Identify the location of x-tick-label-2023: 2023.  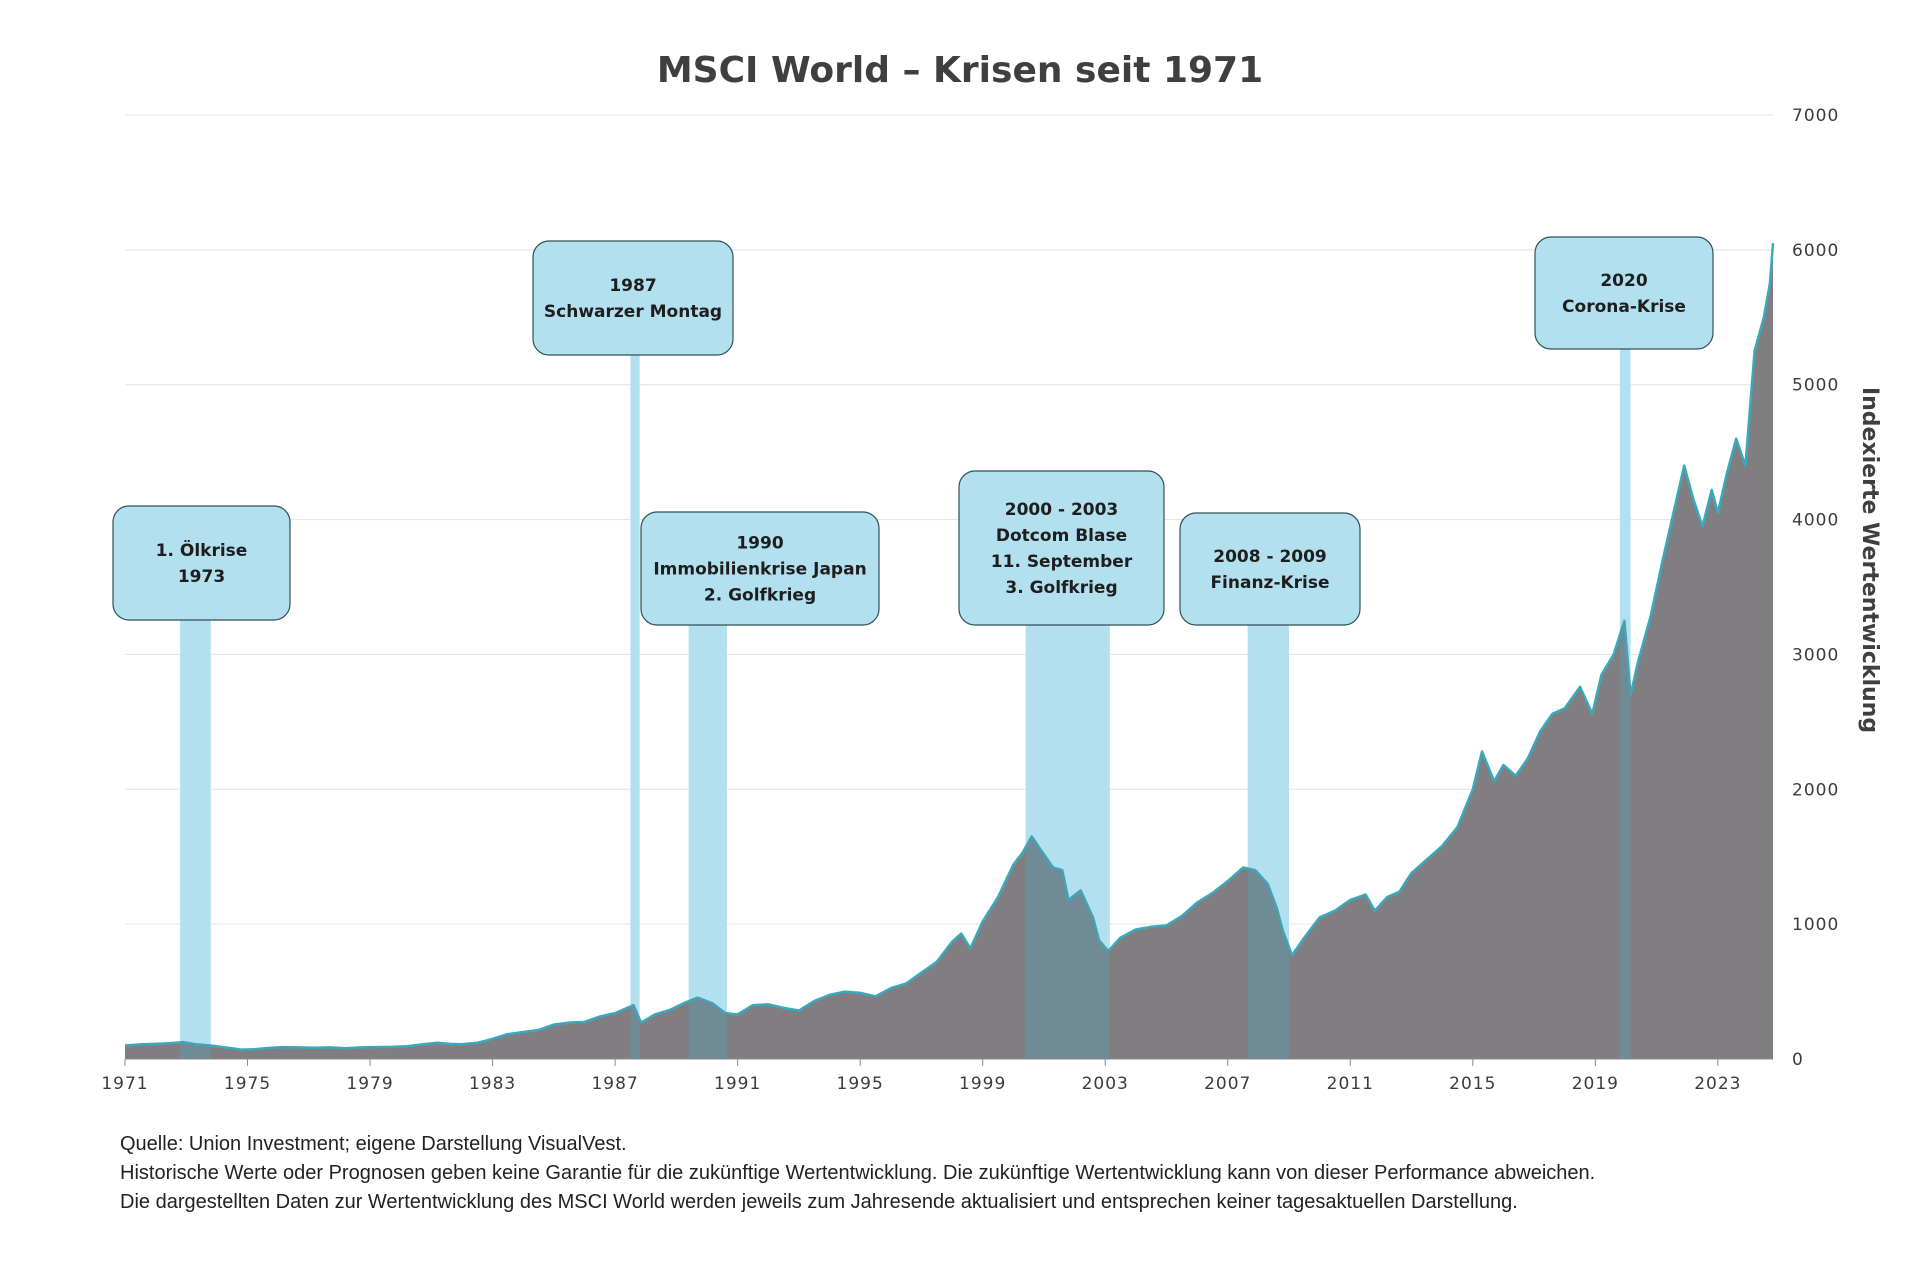
(1717, 1084).